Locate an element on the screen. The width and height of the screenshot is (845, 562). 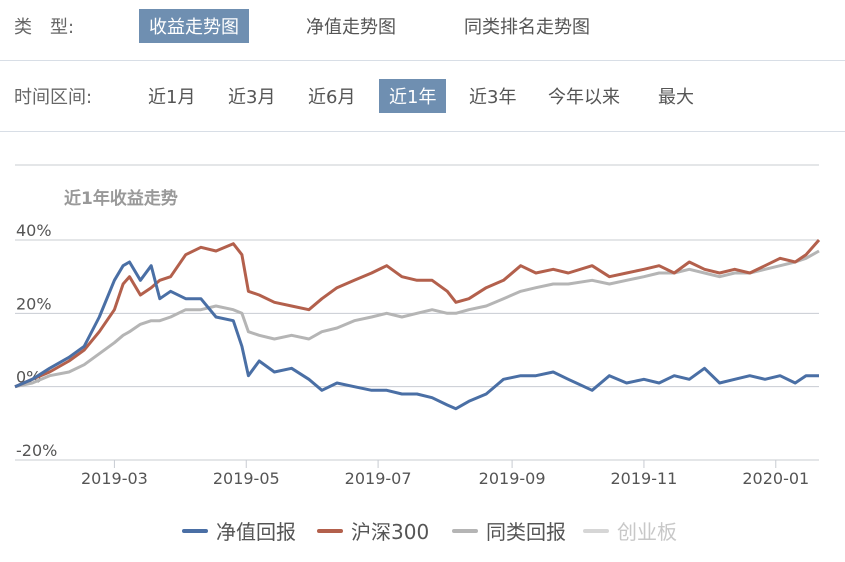
legend-item-nav-return: 净值回报 is located at coordinates (239, 530).